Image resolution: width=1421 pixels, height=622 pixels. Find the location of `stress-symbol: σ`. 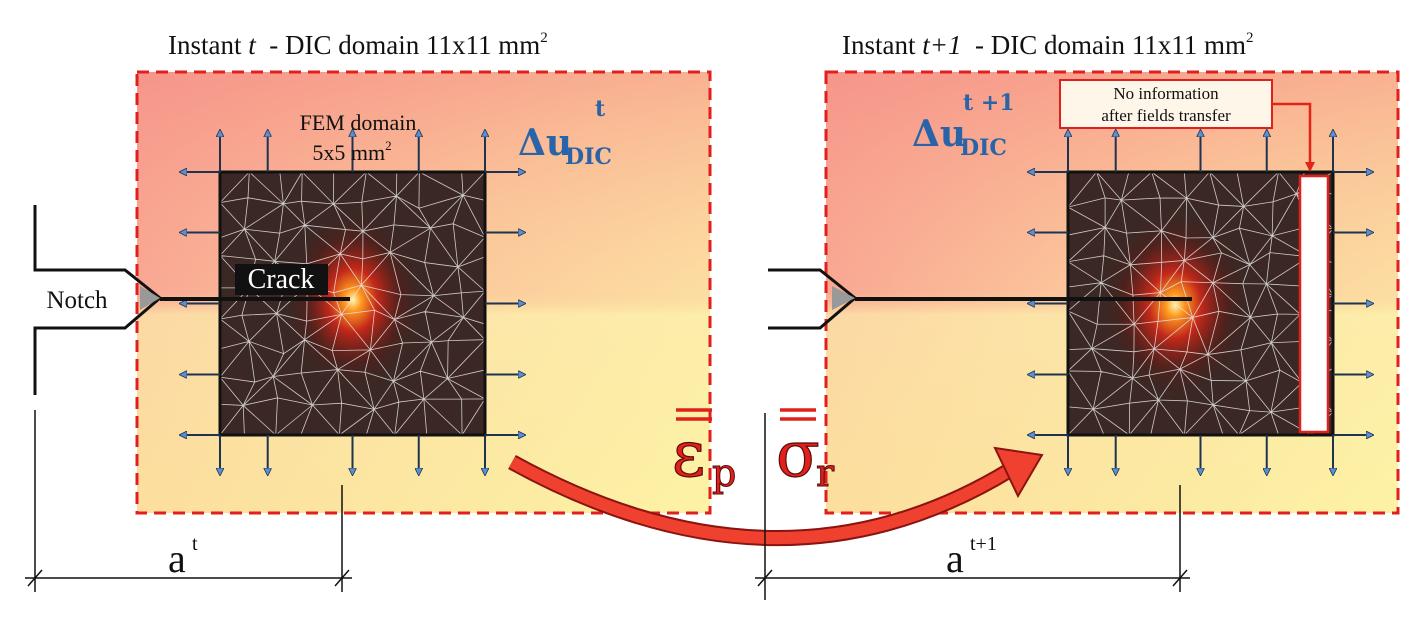

stress-symbol: σ is located at coordinates (798, 455).